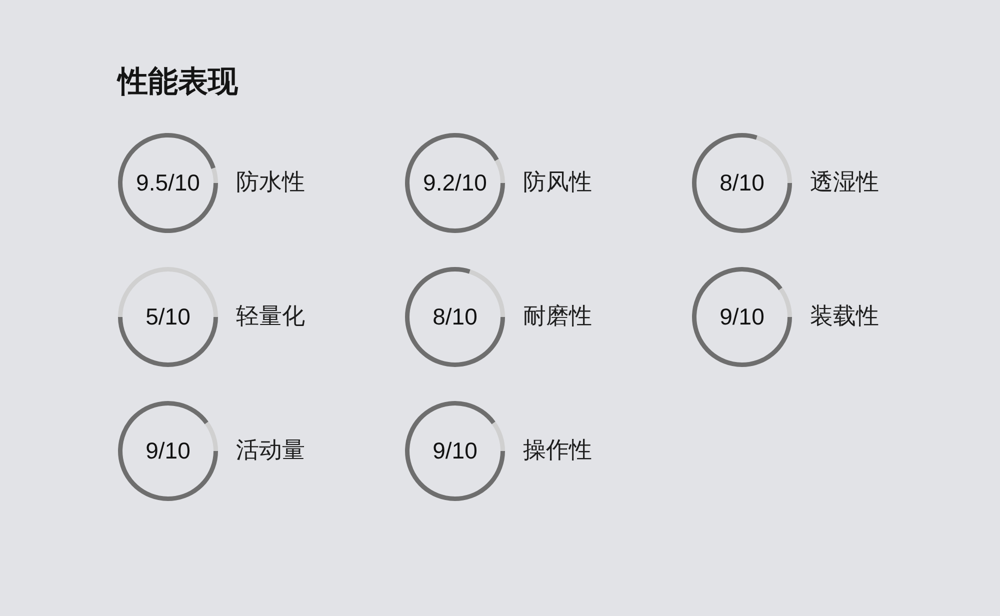 The height and width of the screenshot is (616, 1000). Describe the element at coordinates (844, 181) in the screenshot. I see `slice-label: 透湿性` at that location.